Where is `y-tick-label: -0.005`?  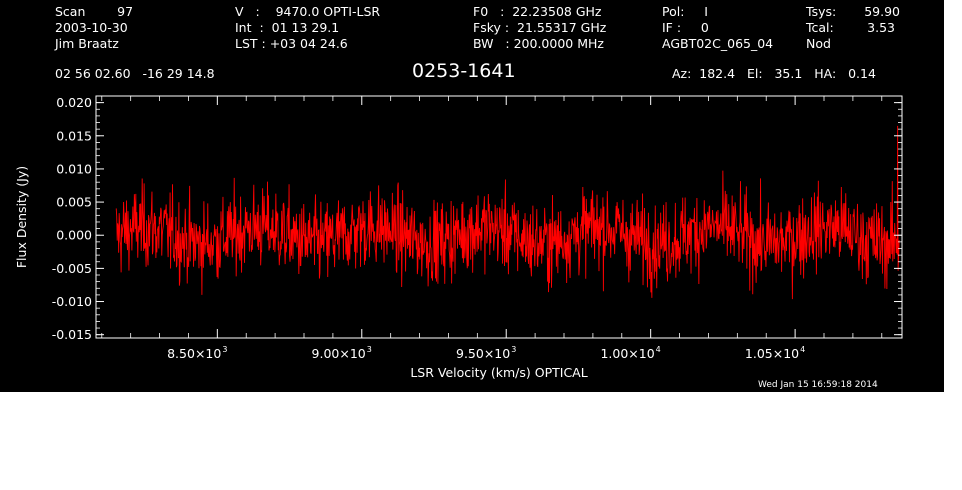
y-tick-label: -0.005 is located at coordinates (72, 268).